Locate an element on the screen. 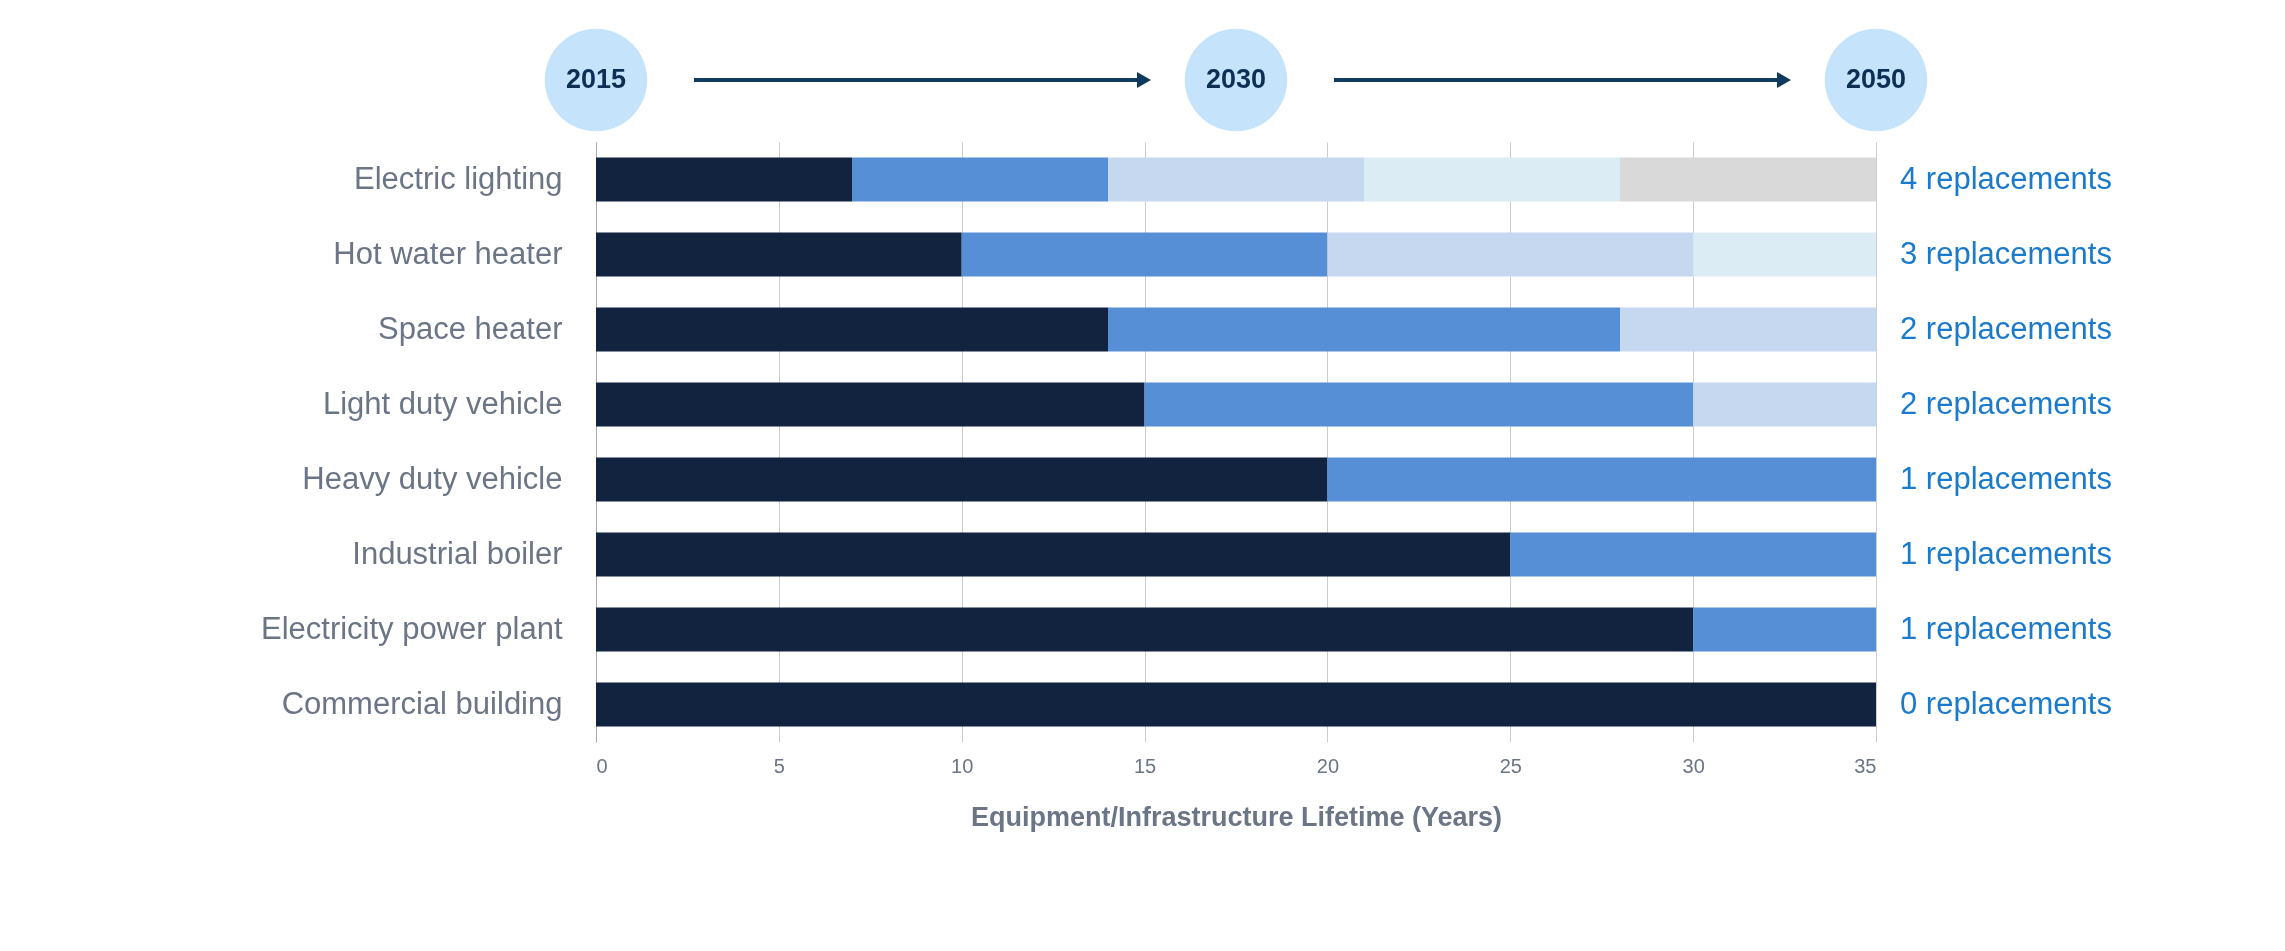 The width and height of the screenshot is (2285, 951). text: 2030 is located at coordinates (1236, 79).